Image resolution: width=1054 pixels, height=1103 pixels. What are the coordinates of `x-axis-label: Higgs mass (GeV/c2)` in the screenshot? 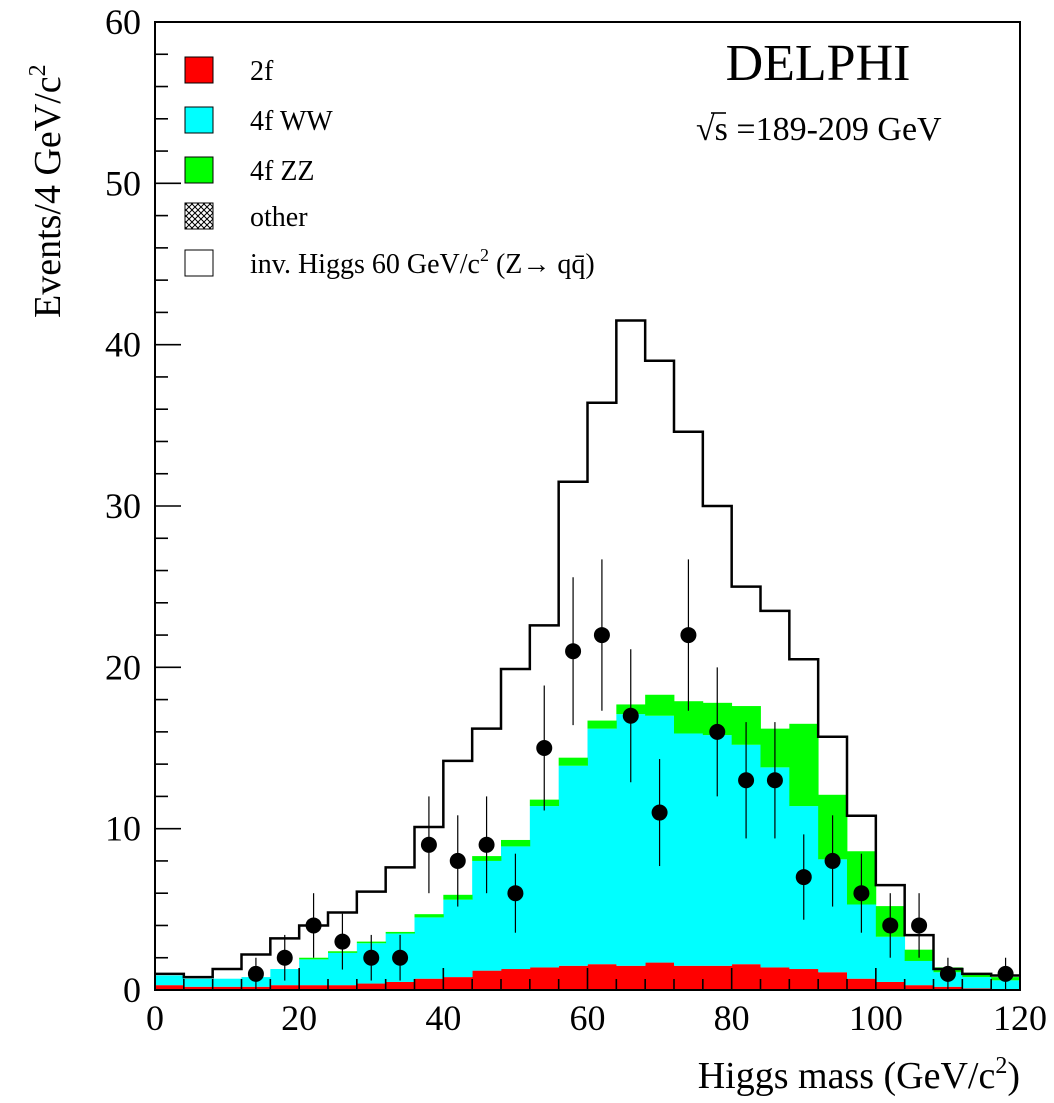 It's located at (859, 1075).